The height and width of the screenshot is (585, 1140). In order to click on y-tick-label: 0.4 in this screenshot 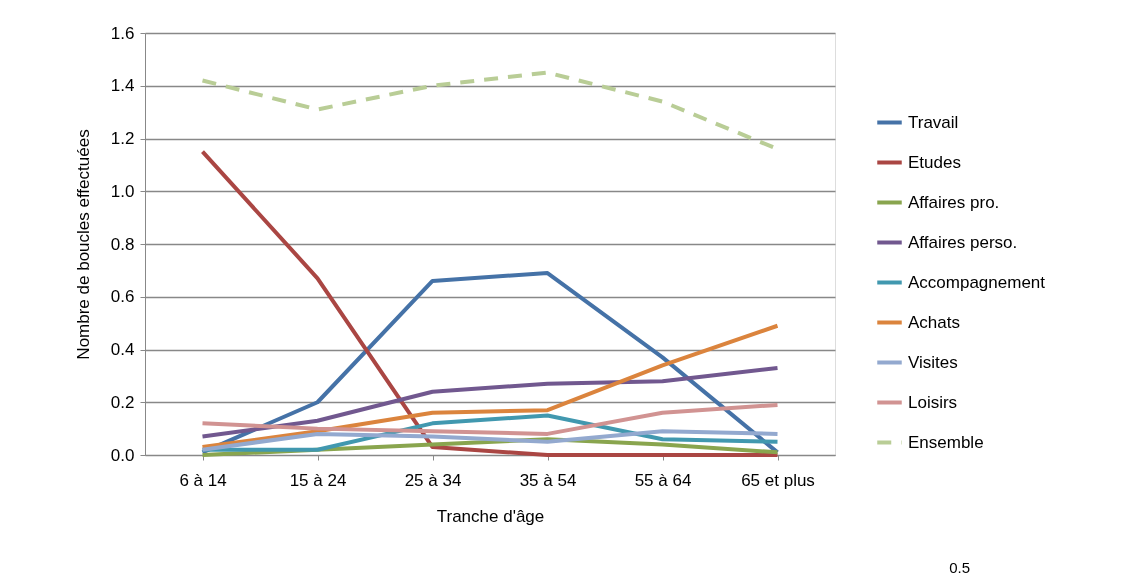, I will do `click(122, 349)`.